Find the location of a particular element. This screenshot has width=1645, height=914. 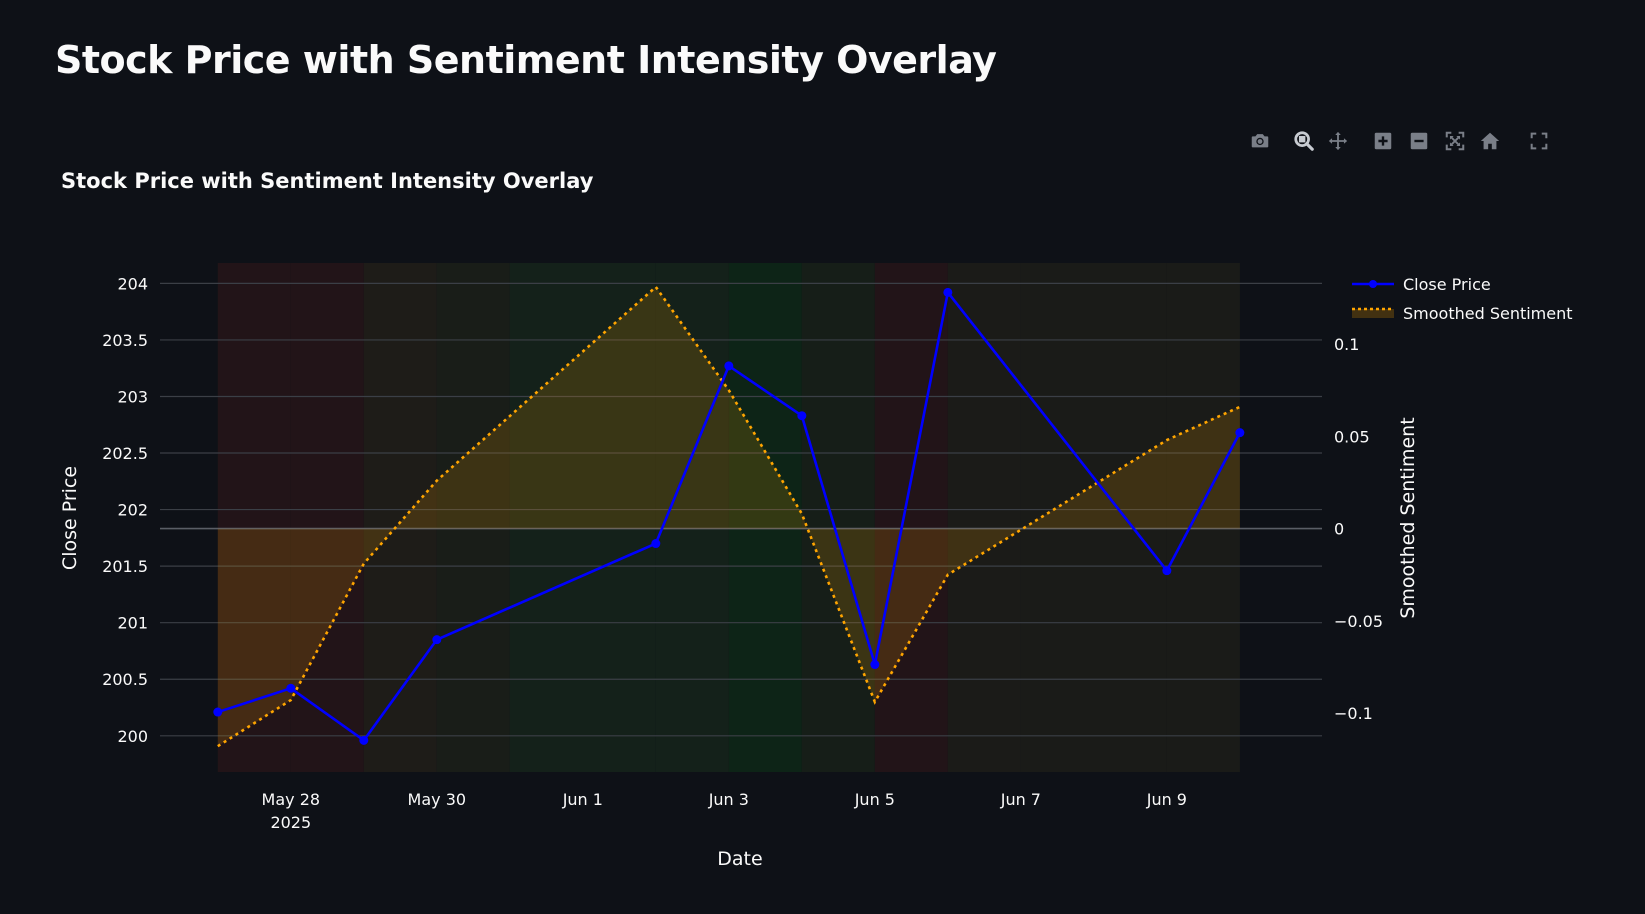

x-tick-year-label: 2025 is located at coordinates (290, 822).